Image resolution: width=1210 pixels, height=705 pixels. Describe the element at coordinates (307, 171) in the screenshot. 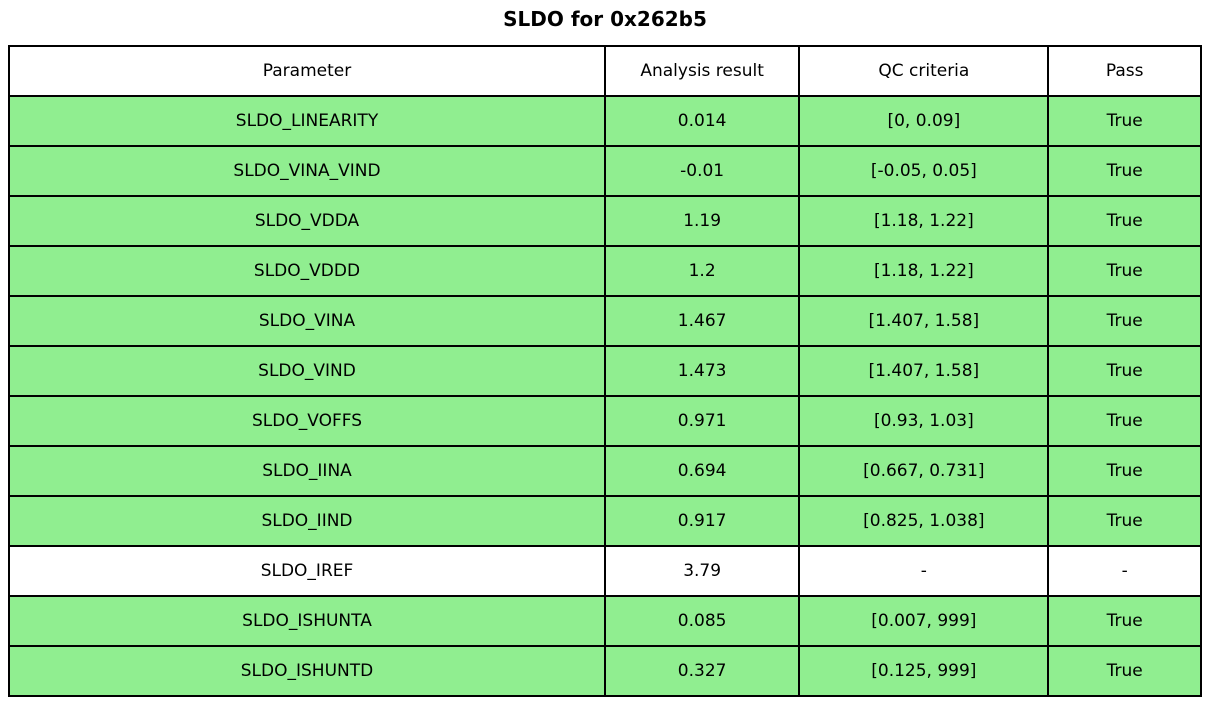

I see `cell-parameter: SLDO_VINA_VIND` at that location.